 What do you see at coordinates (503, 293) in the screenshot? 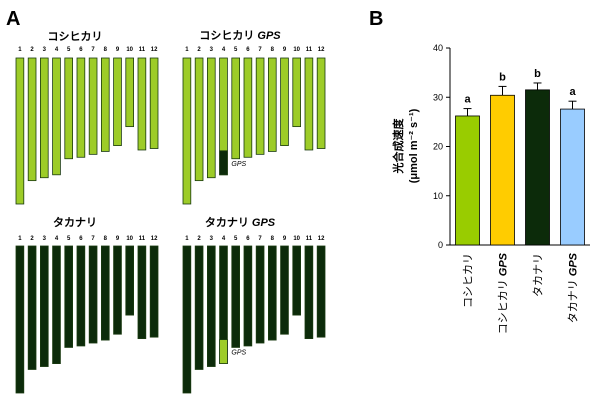
I see `category-label: コシヒカリ GPS` at bounding box center [503, 293].